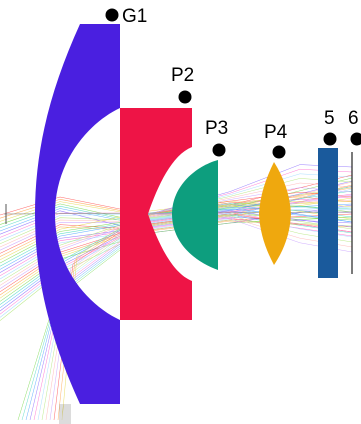 This screenshot has height=424, width=361. I want to click on marker-p3, so click(219, 150).